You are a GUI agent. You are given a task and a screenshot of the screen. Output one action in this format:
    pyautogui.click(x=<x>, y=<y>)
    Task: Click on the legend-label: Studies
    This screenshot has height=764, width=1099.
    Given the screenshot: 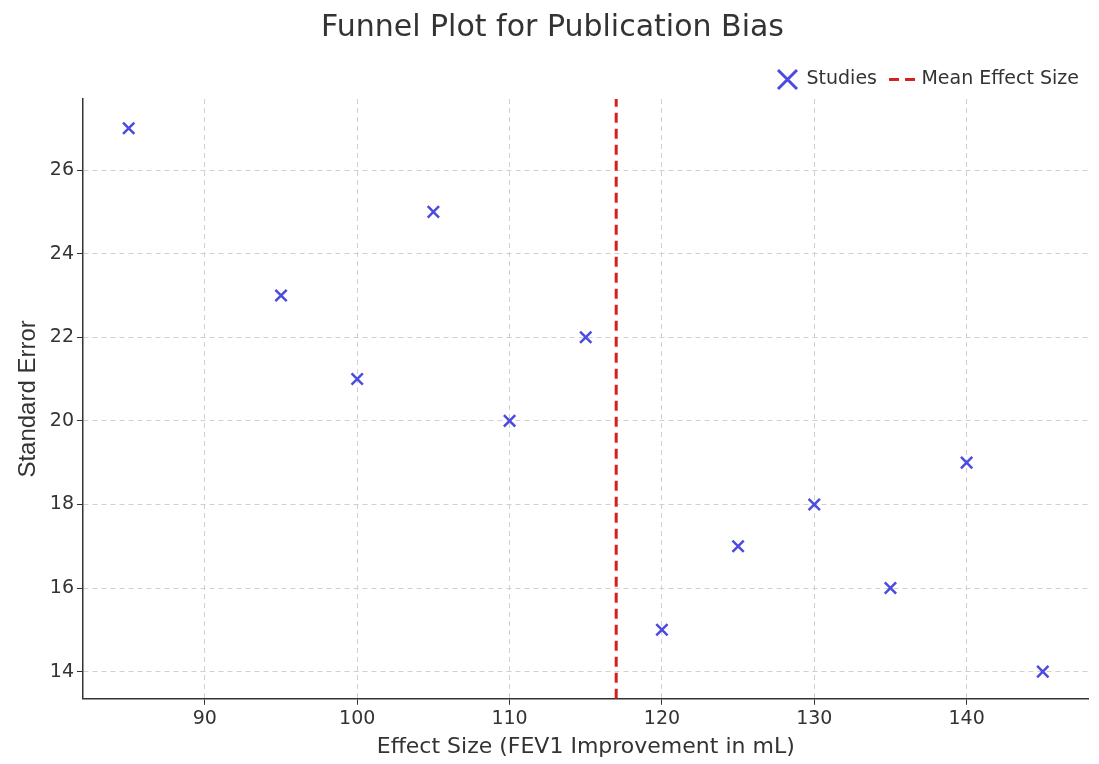 What is the action you would take?
    pyautogui.click(x=841, y=77)
    